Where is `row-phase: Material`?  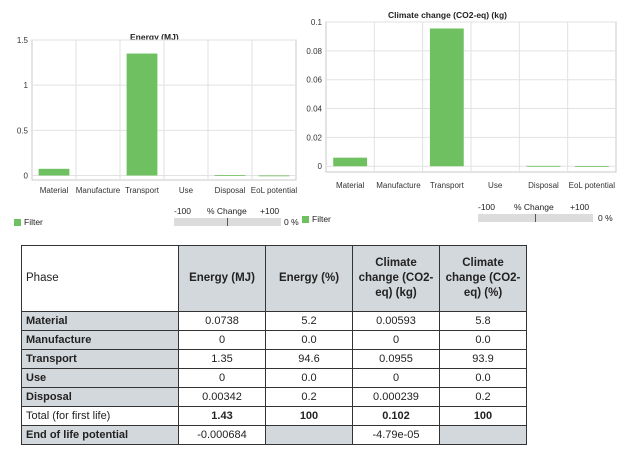 row-phase: Material is located at coordinates (100, 321).